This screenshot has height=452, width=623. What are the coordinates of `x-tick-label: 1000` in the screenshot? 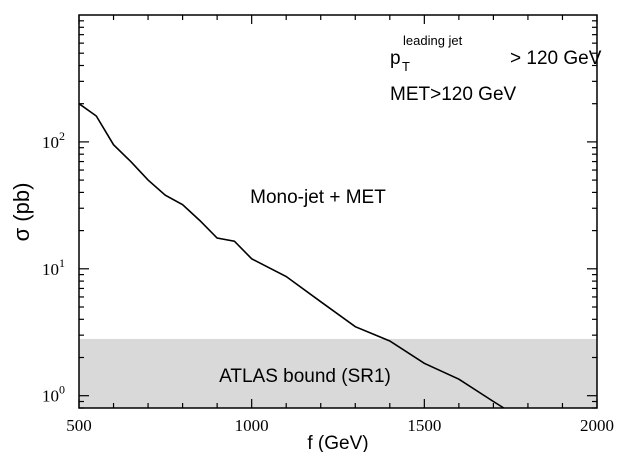 It's located at (252, 425).